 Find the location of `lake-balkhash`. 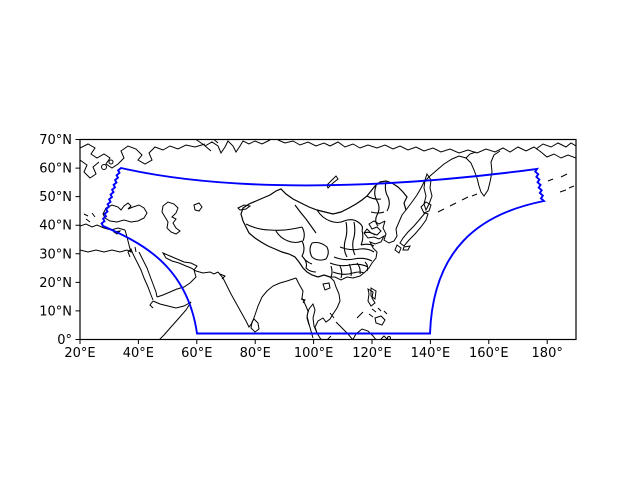

lake-balkhash is located at coordinates (244, 207).